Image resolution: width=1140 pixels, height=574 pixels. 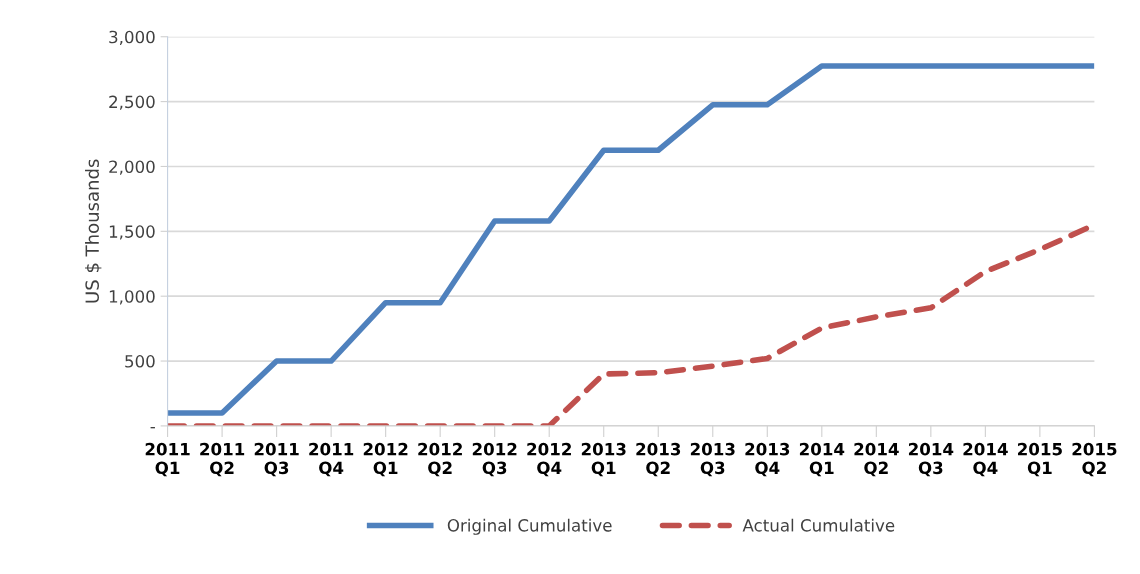 What do you see at coordinates (132, 38) in the screenshot?
I see `y-tick-label: 3,000` at bounding box center [132, 38].